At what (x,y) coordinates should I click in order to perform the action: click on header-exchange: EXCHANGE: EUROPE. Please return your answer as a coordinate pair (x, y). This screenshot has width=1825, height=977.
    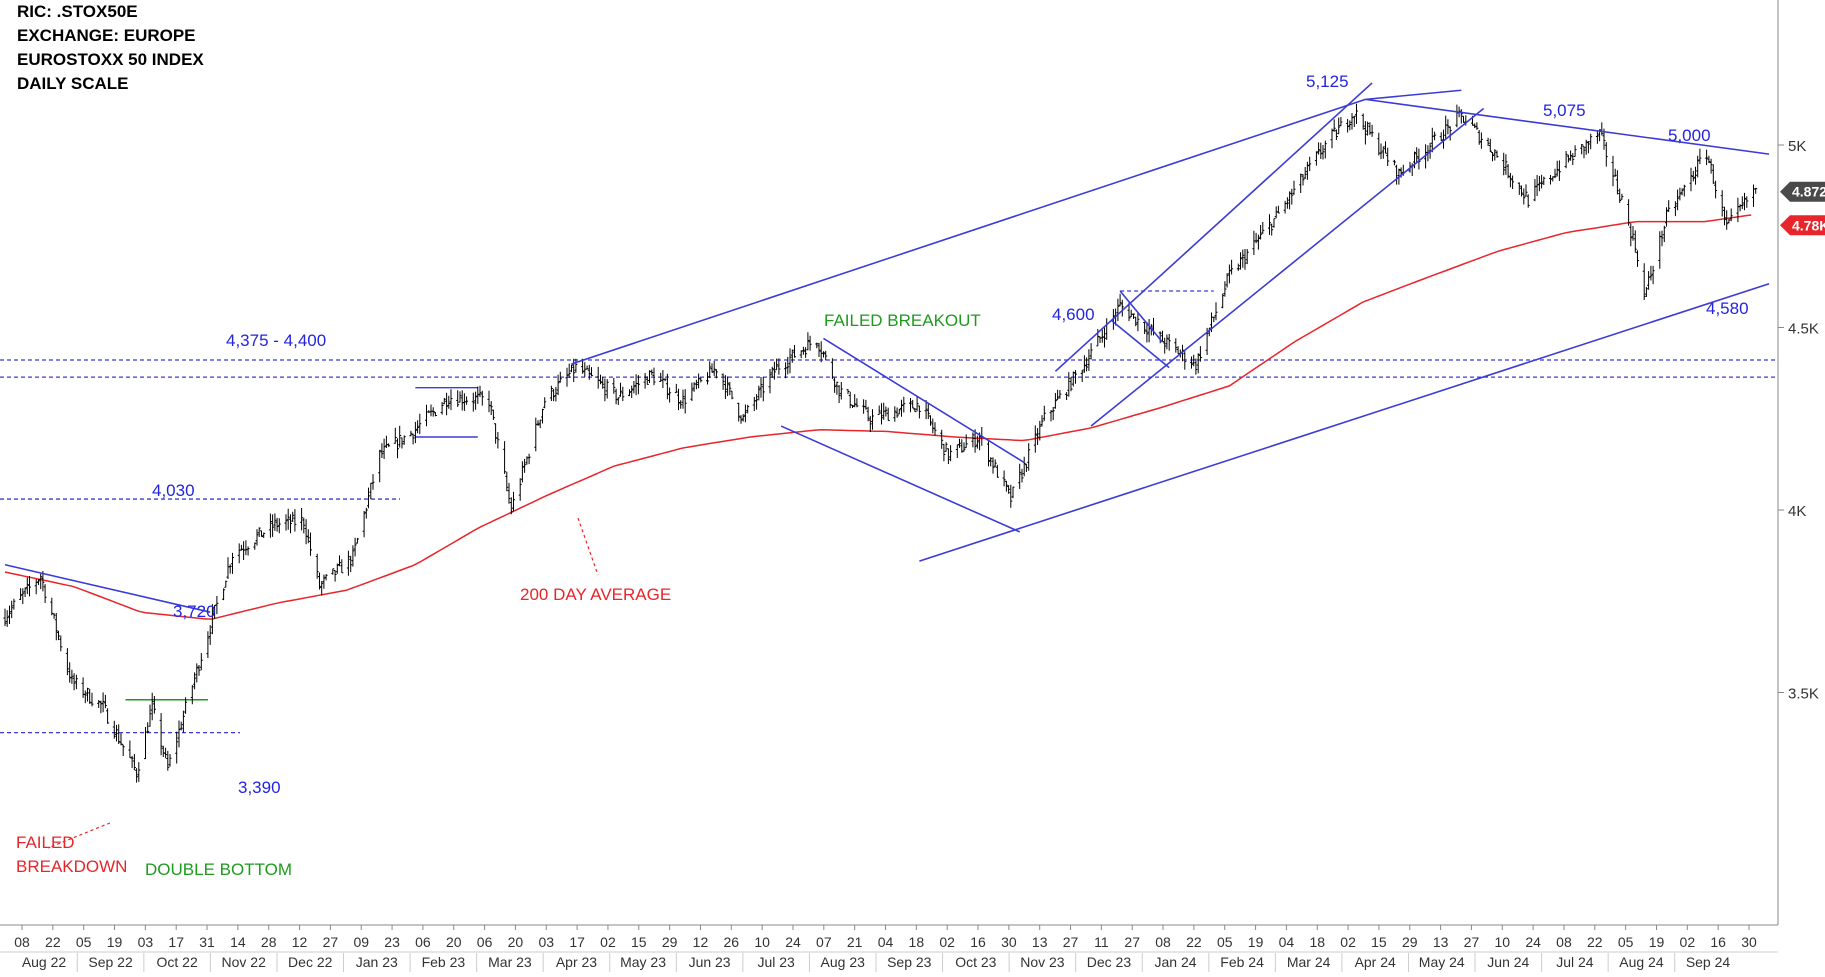
    Looking at the image, I should click on (106, 35).